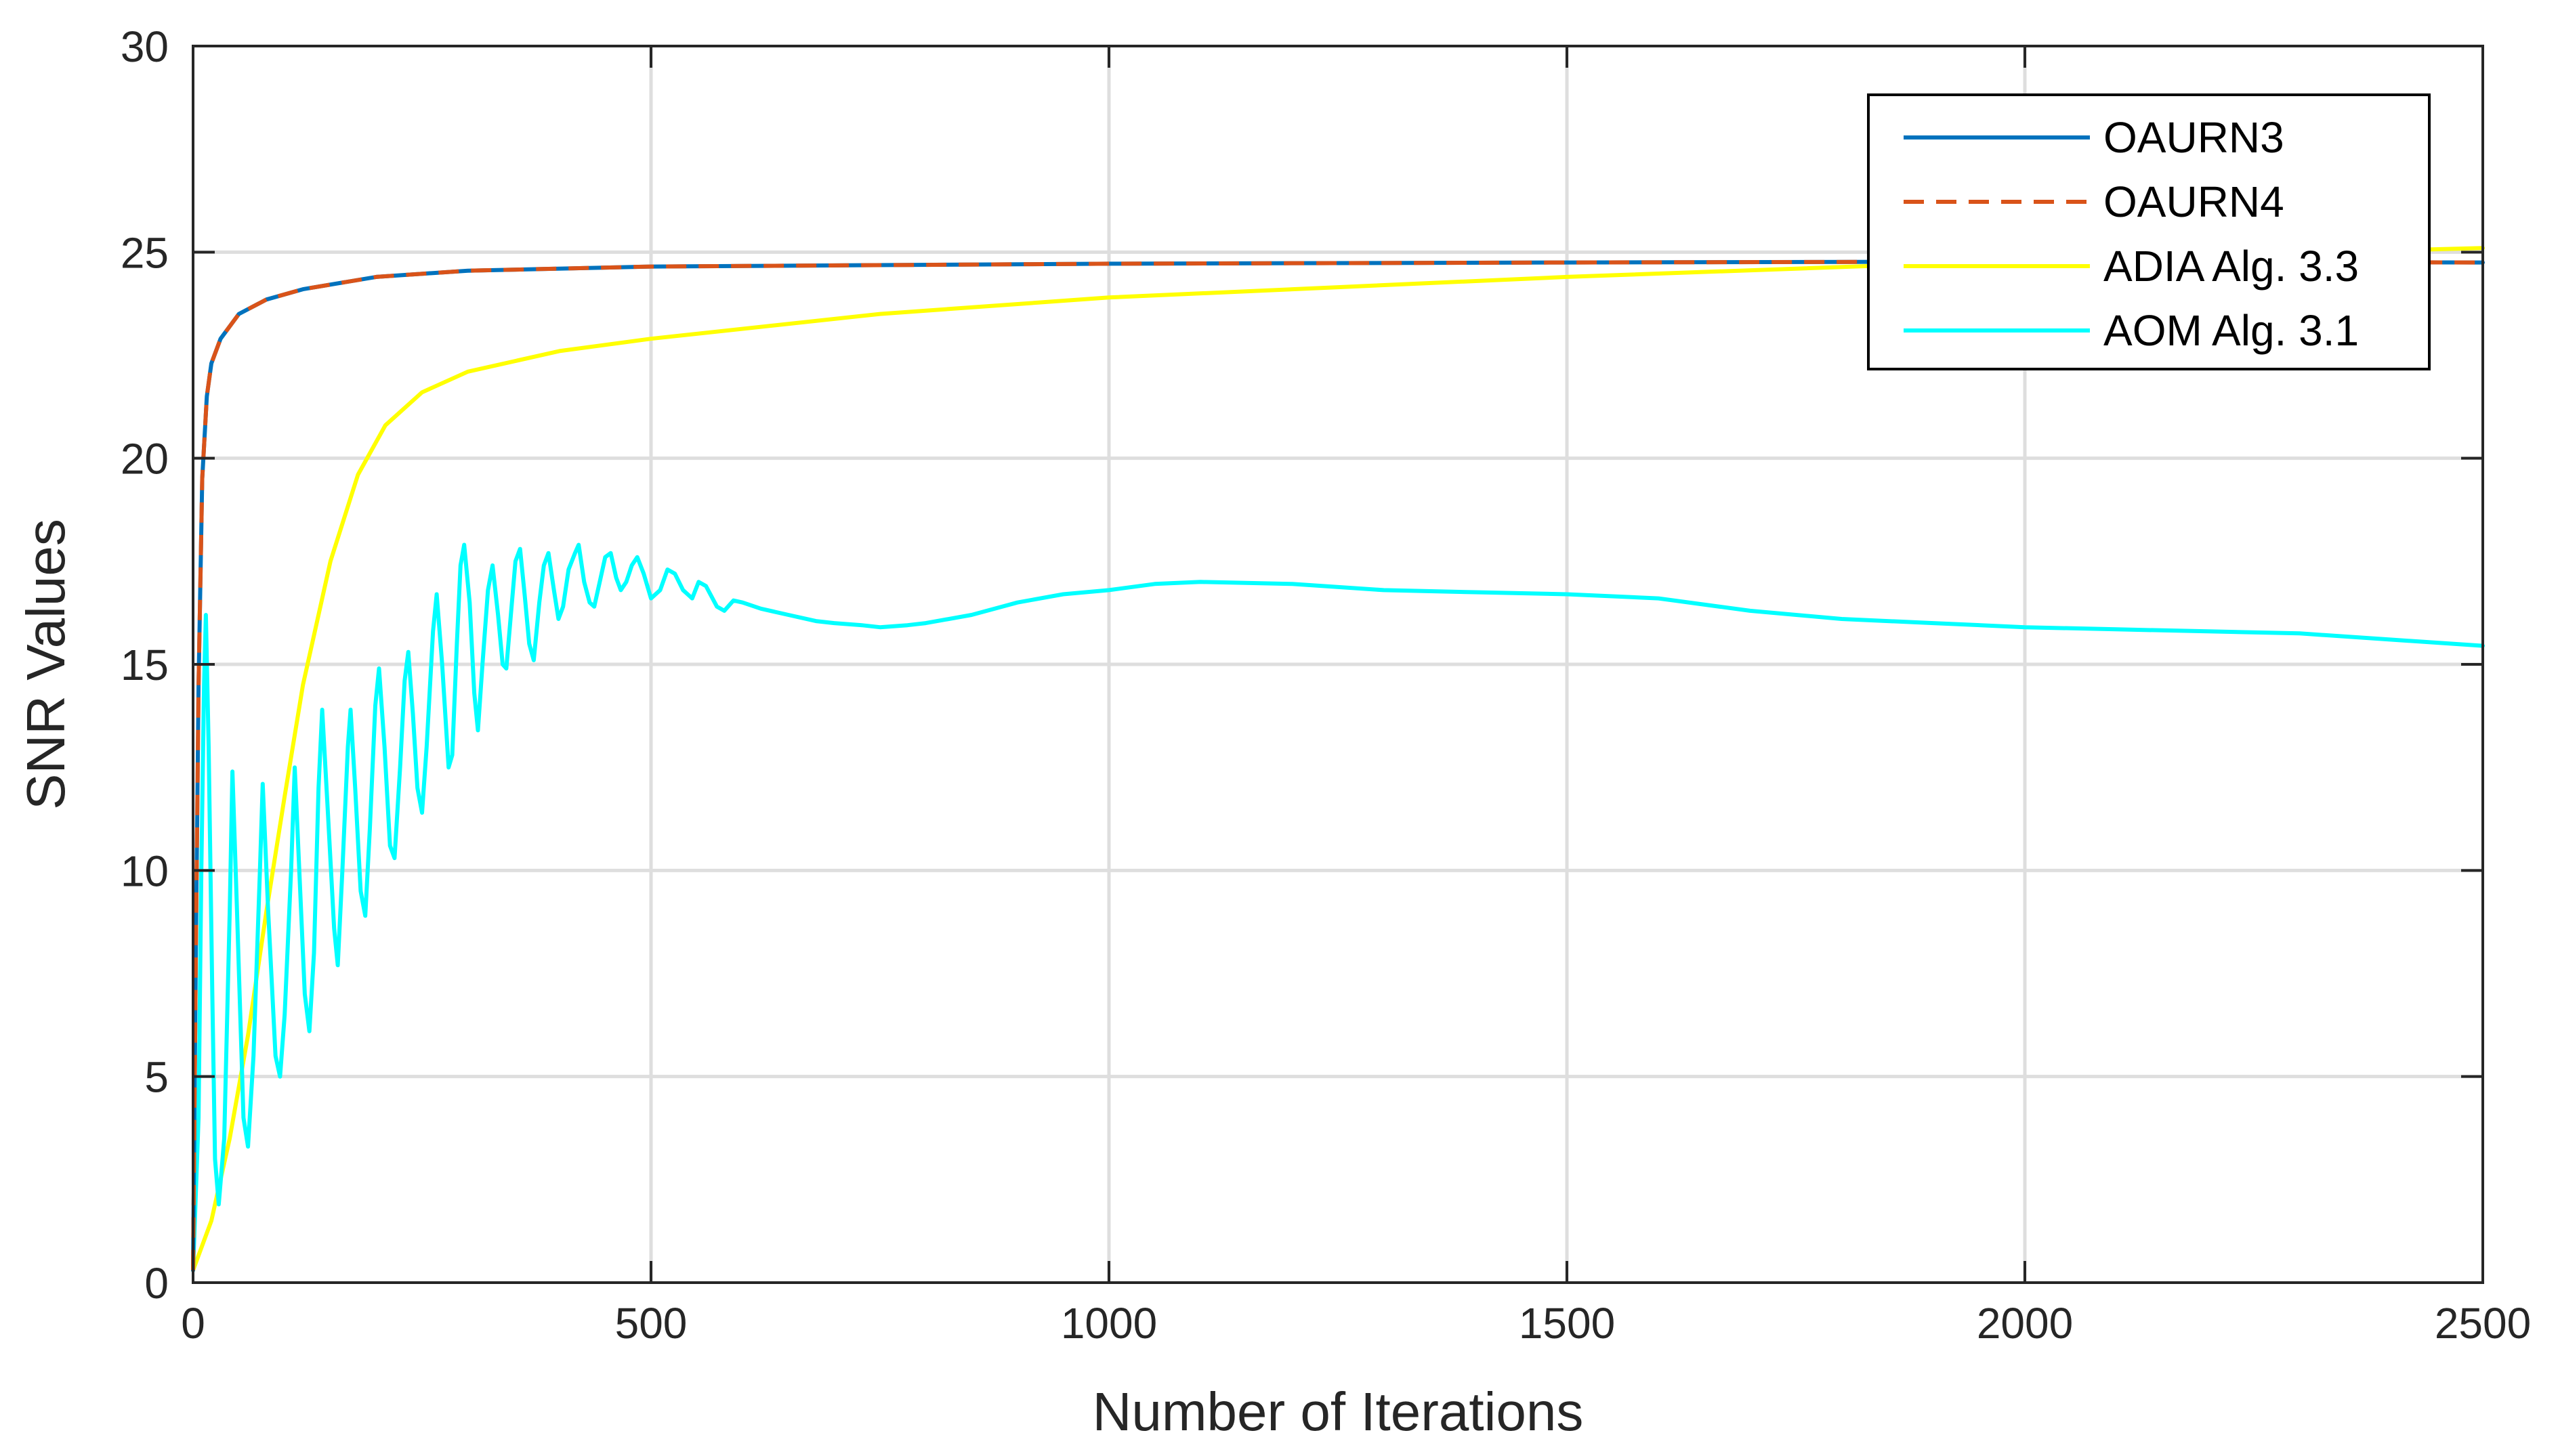 The width and height of the screenshot is (2558, 1456). What do you see at coordinates (157, 1283) in the screenshot?
I see `y-tick-label: 0` at bounding box center [157, 1283].